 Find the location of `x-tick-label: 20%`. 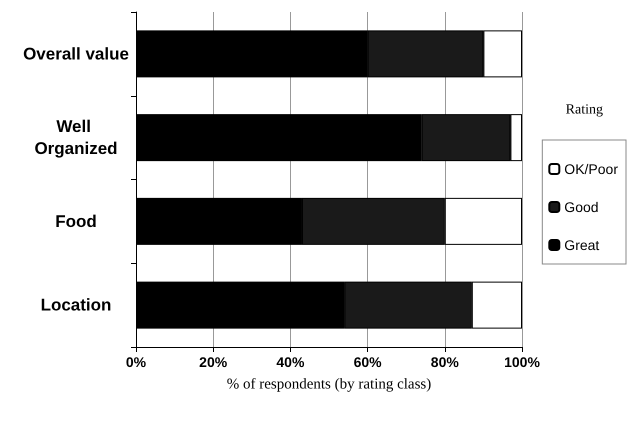

x-tick-label: 20% is located at coordinates (213, 362).